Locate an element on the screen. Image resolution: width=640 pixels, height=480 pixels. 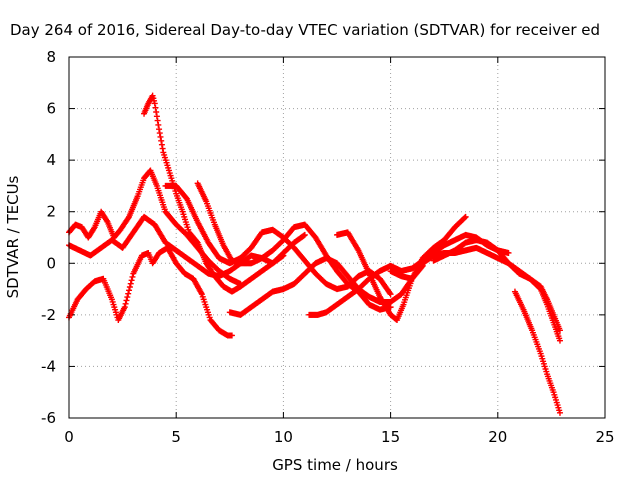
x-tick-label: 0 is located at coordinates (69, 437).